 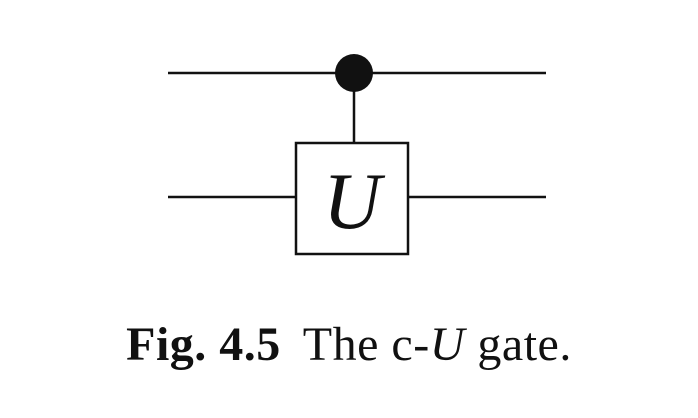 What do you see at coordinates (447, 344) in the screenshot?
I see `caption-text-math: U` at bounding box center [447, 344].